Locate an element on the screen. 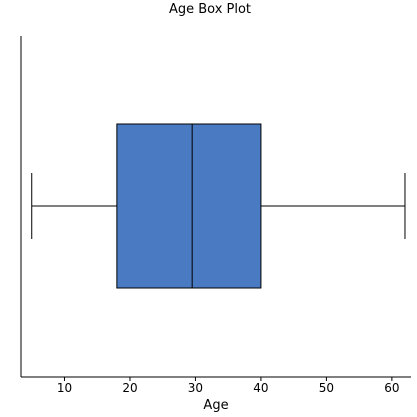 The height and width of the screenshot is (417, 417). x-axis-label: Age is located at coordinates (215, 405).